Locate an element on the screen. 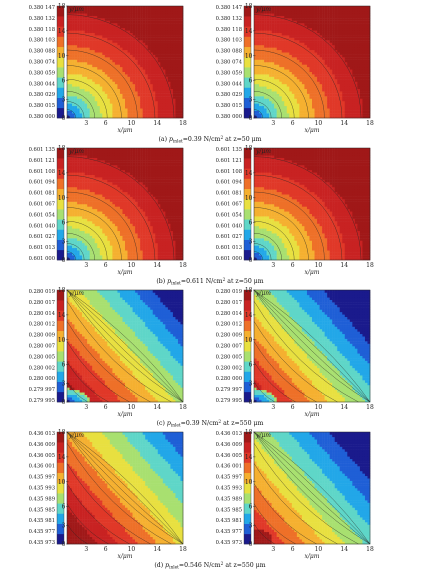  colorbar-label: 0.380 059 is located at coordinates (229, 73).